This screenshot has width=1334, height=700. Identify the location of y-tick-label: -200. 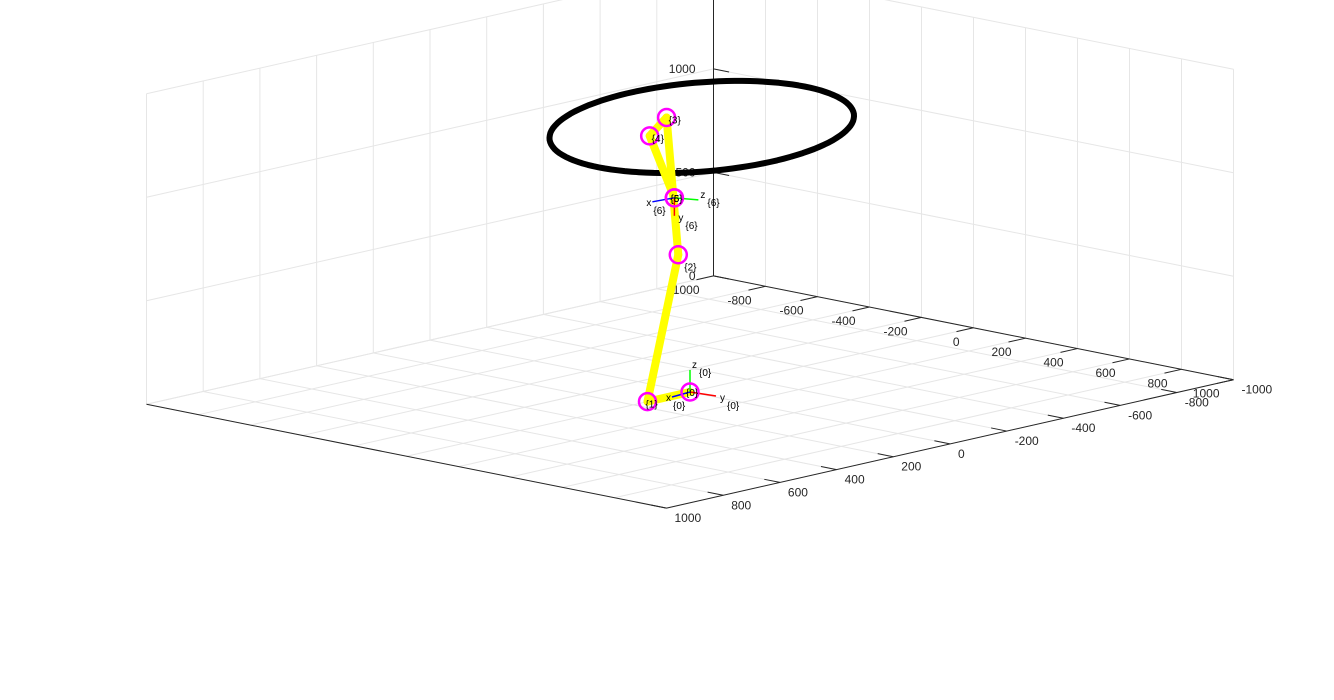
(895, 331).